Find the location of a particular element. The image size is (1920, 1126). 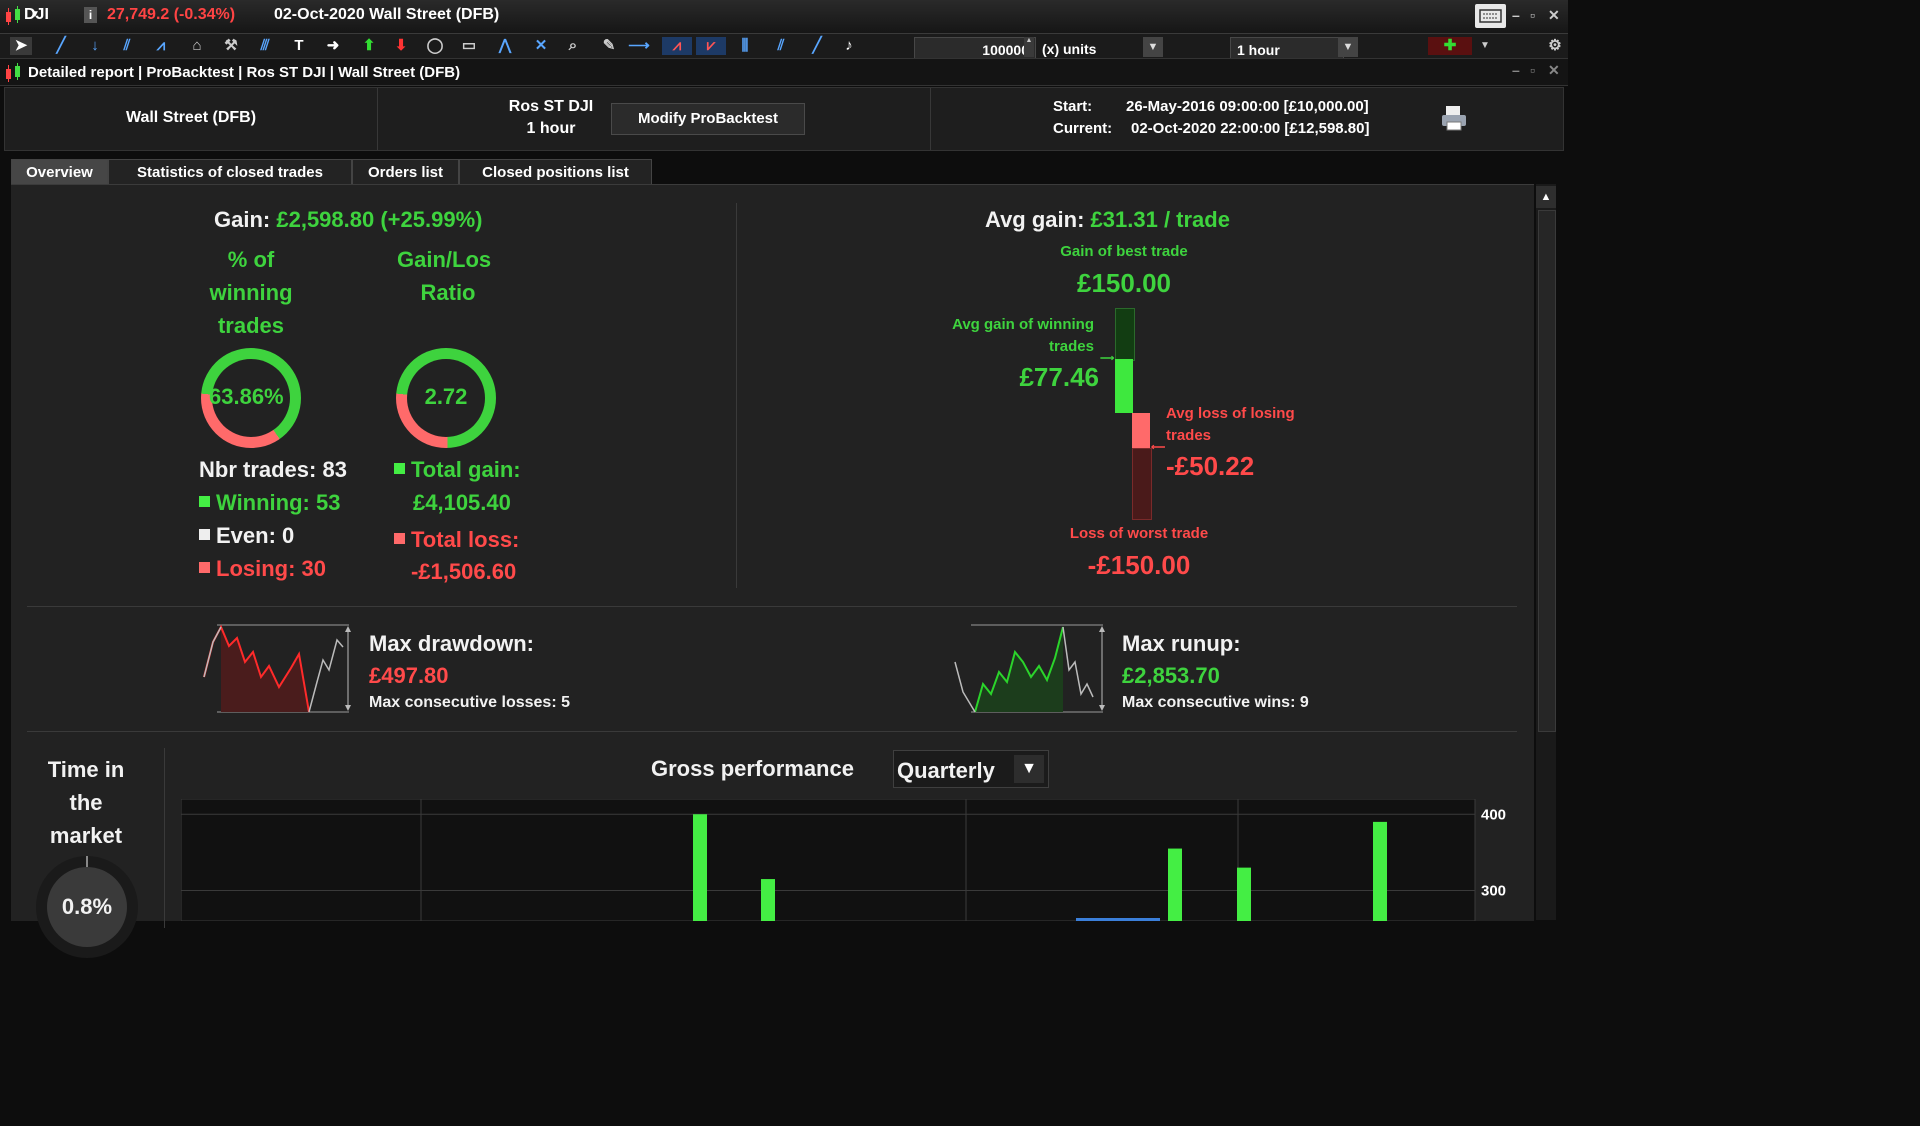

timeframe-select: 1 hour is located at coordinates (1287, 47).